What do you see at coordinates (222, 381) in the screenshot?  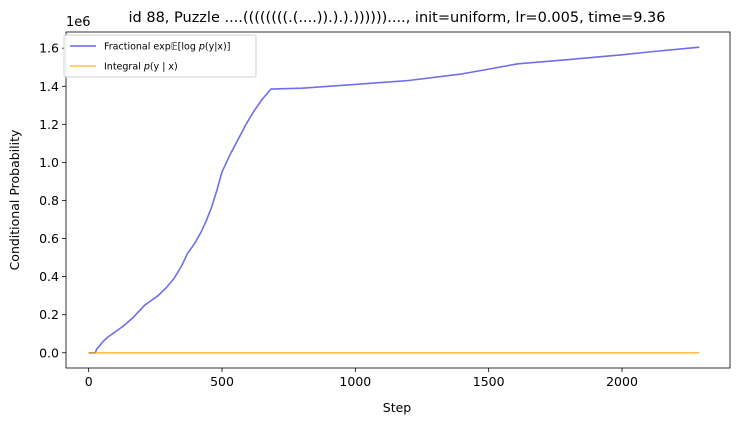 I see `x-tick-label: 500` at bounding box center [222, 381].